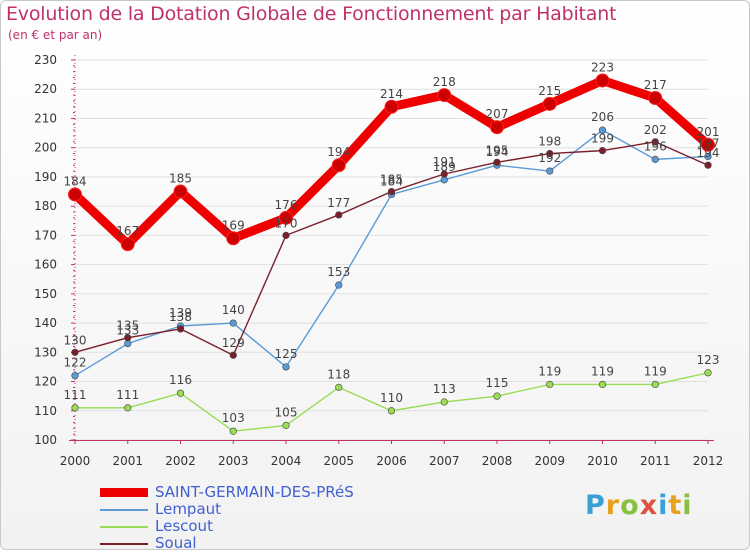  What do you see at coordinates (45, 60) in the screenshot?
I see `y-tick-label: 230` at bounding box center [45, 60].